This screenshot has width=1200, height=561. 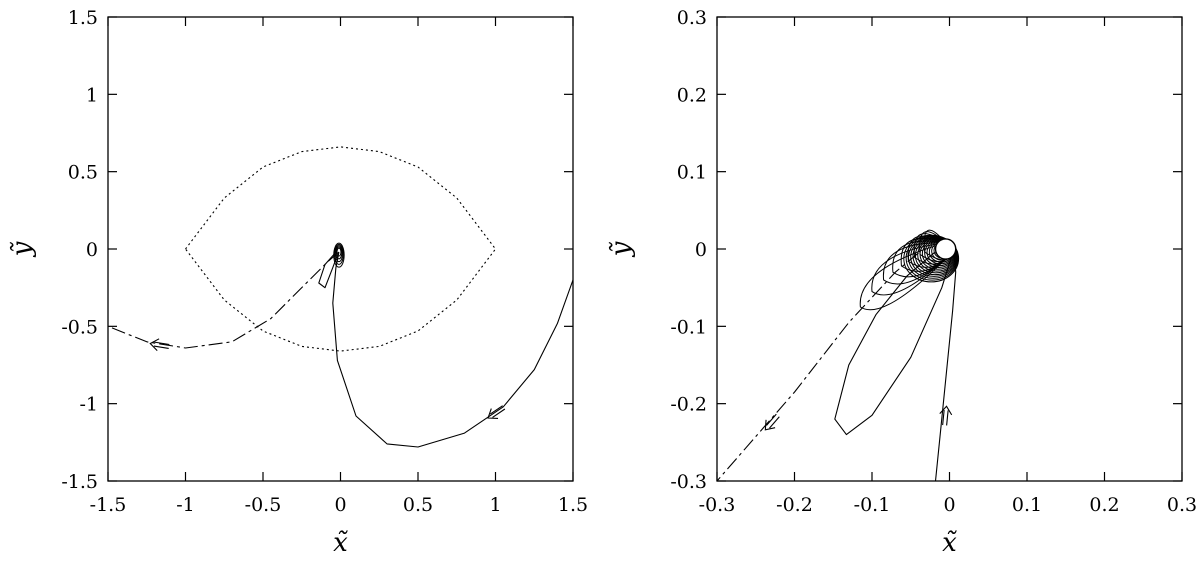 I want to click on y-tick-label: 0.5, so click(x=83, y=173).